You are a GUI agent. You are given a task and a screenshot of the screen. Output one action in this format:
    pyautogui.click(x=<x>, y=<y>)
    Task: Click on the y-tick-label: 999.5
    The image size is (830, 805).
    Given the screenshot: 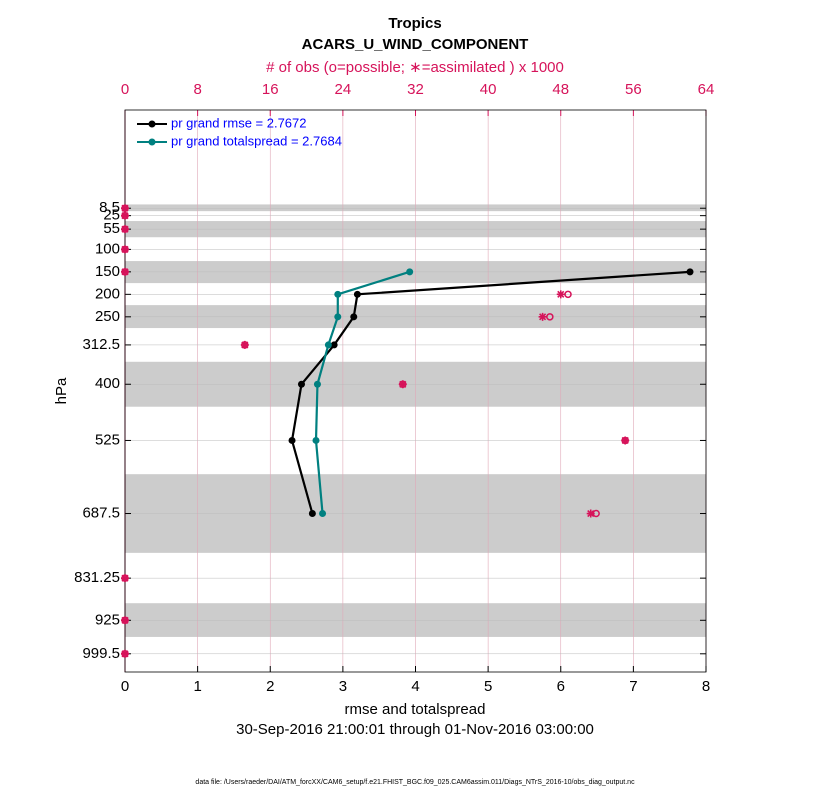 What is the action you would take?
    pyautogui.click(x=101, y=653)
    